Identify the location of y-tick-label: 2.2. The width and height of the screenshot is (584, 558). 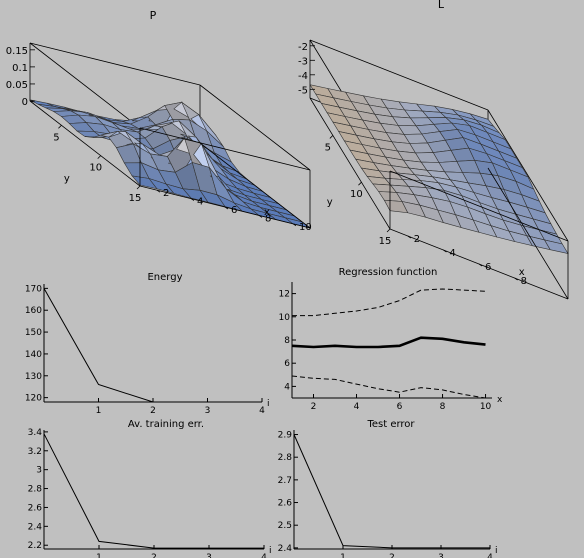
(35, 546).